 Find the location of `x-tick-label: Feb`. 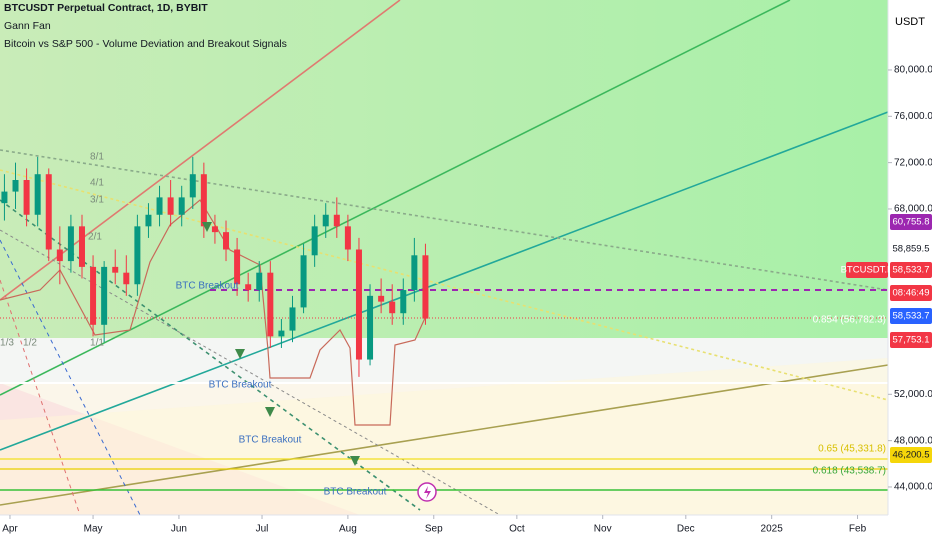

x-tick-label: Feb is located at coordinates (858, 529).